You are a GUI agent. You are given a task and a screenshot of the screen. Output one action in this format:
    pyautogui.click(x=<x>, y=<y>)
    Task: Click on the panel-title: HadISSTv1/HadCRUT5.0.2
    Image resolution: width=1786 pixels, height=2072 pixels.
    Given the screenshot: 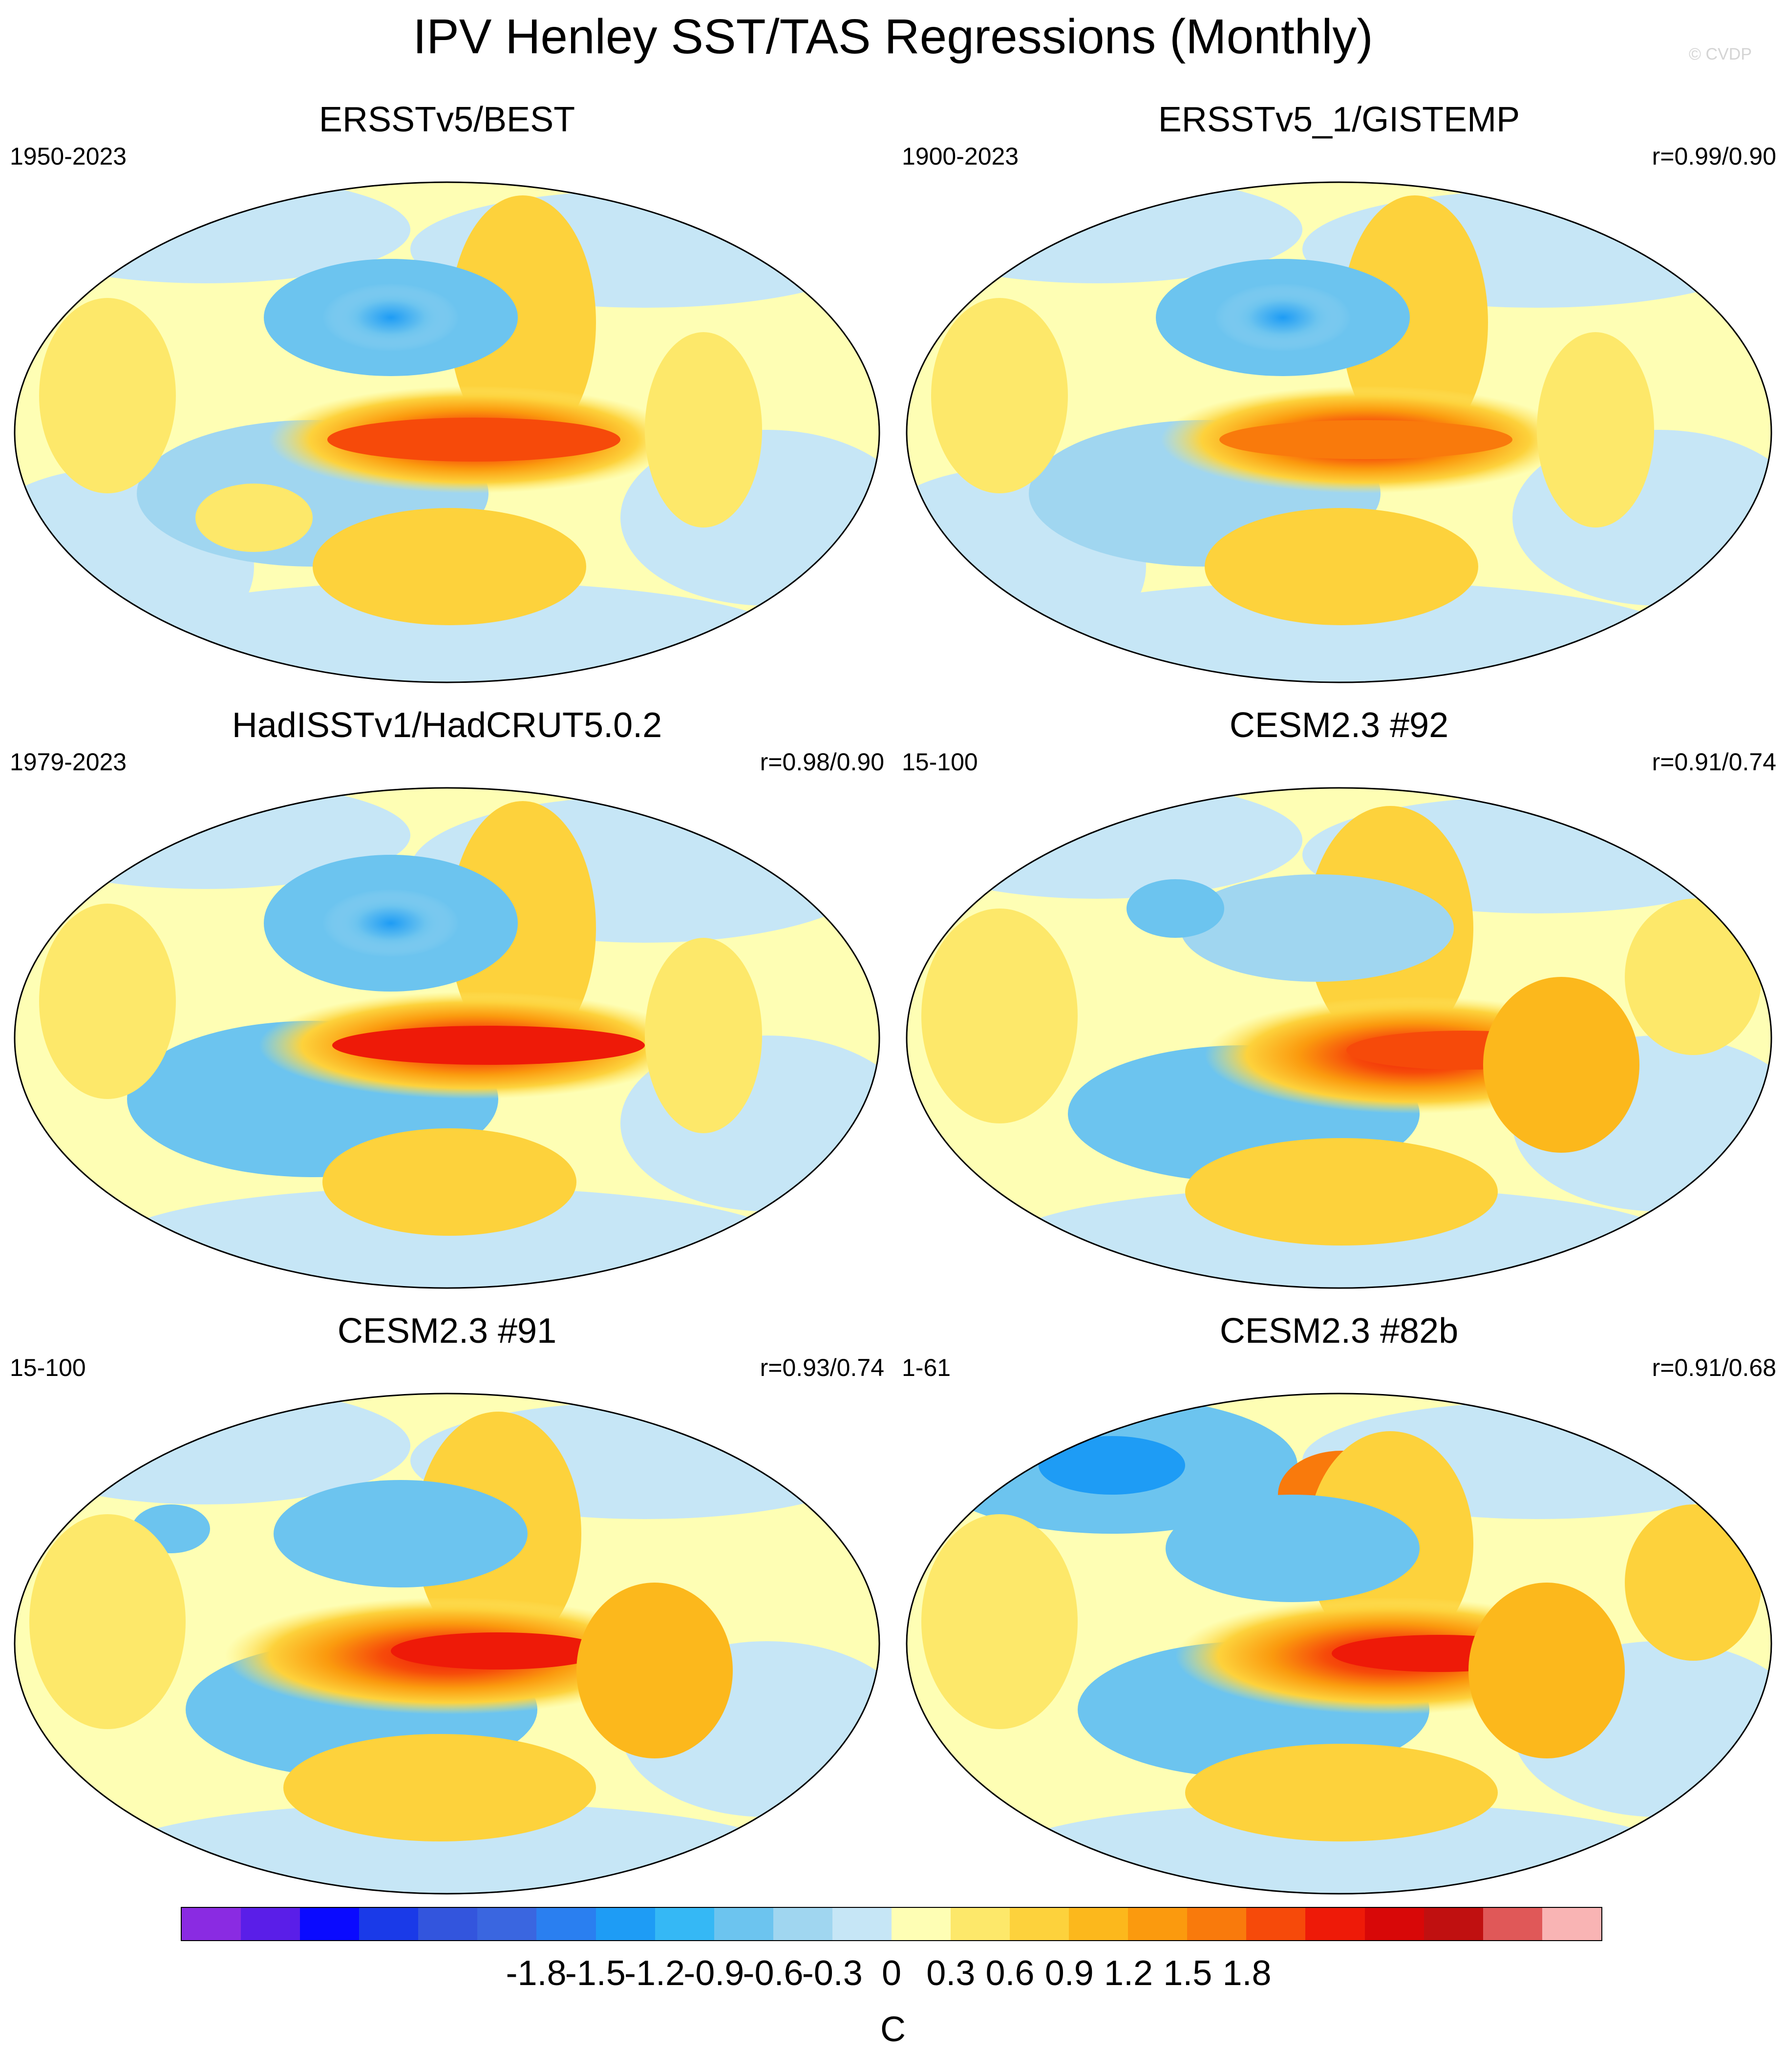 What is the action you would take?
    pyautogui.click(x=447, y=725)
    